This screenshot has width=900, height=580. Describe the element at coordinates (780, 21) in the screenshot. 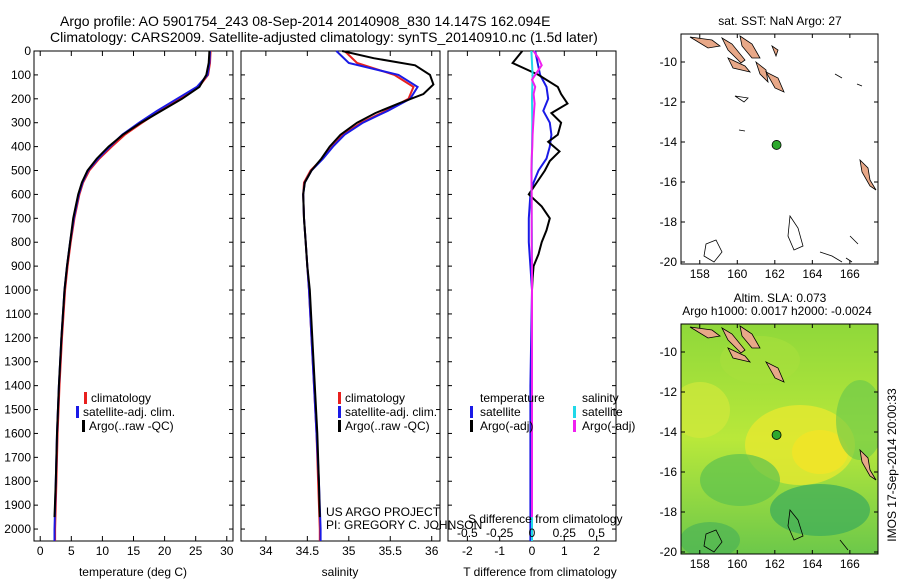

I see `sst-map-title: sat. SST: NaN Argo: 27` at that location.